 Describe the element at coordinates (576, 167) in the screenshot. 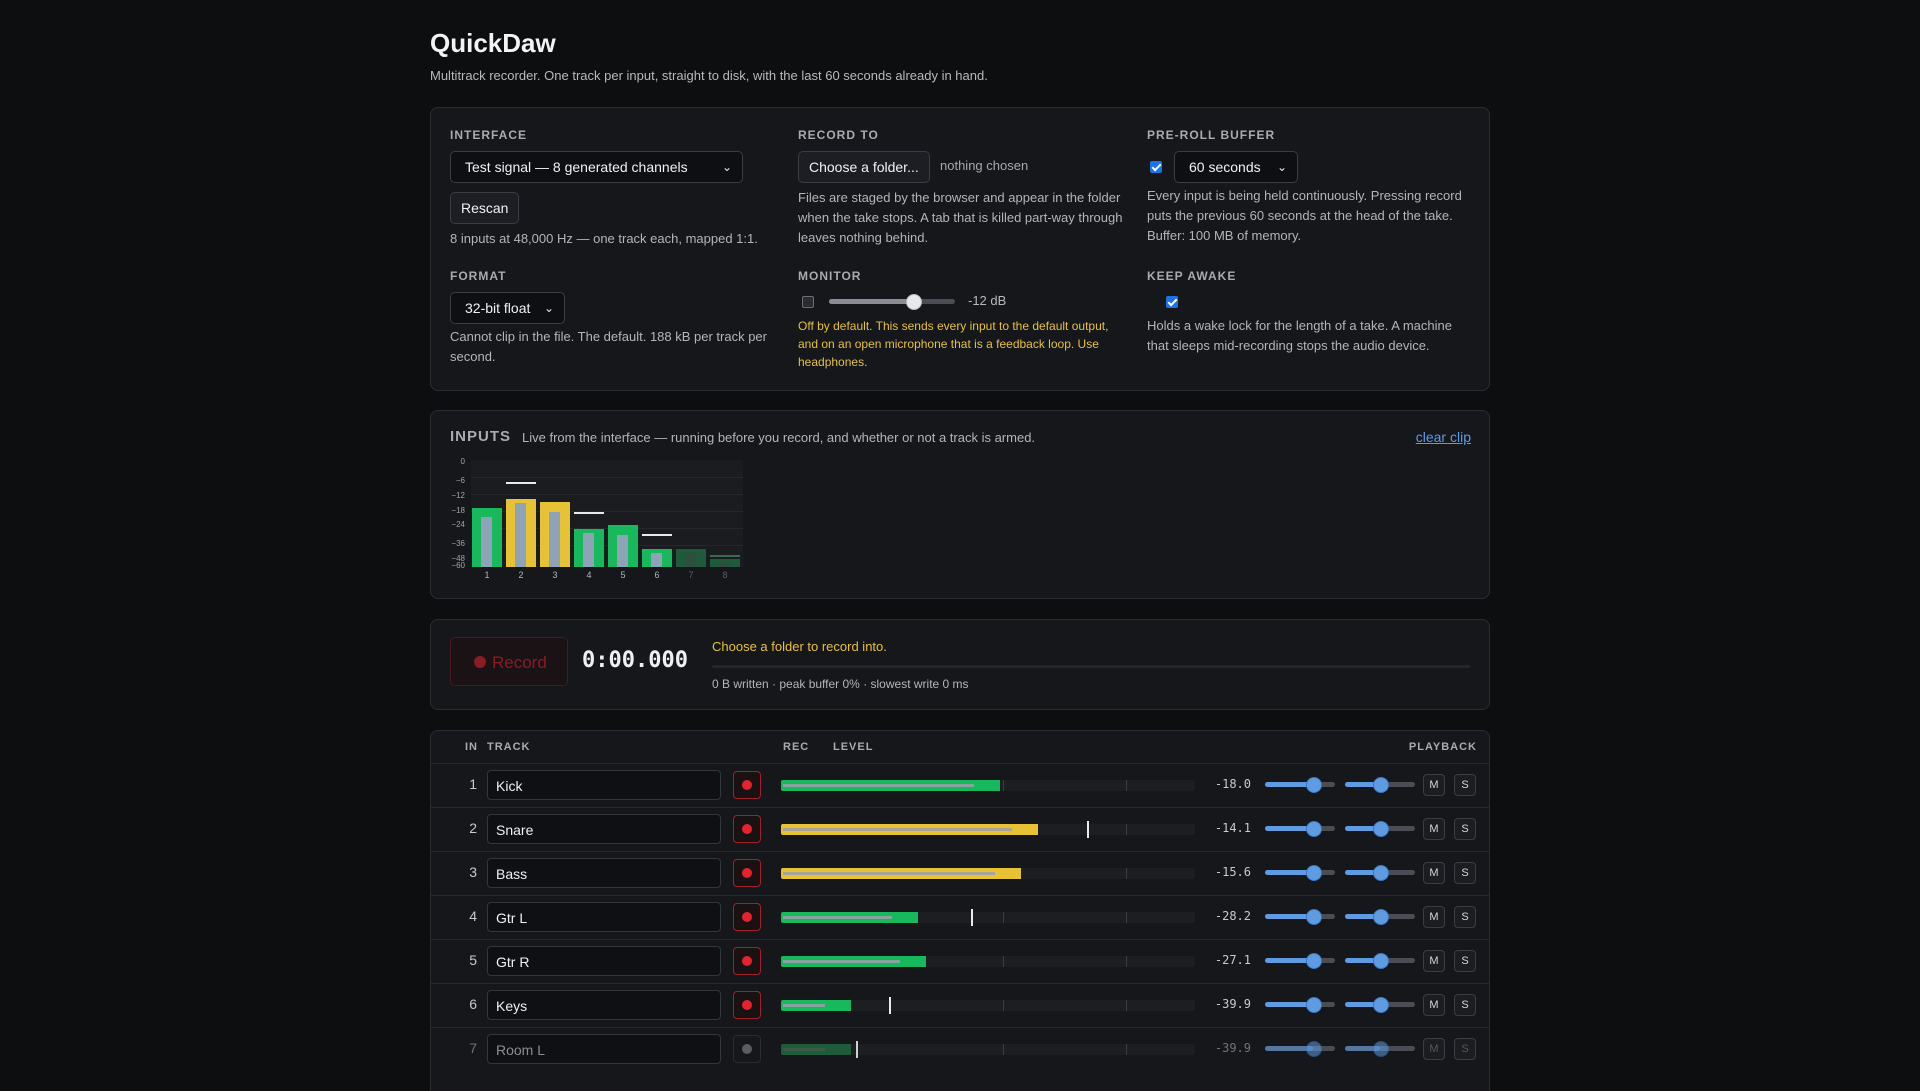

I see `interface-select-value: Test signal — 8 generated channels` at that location.